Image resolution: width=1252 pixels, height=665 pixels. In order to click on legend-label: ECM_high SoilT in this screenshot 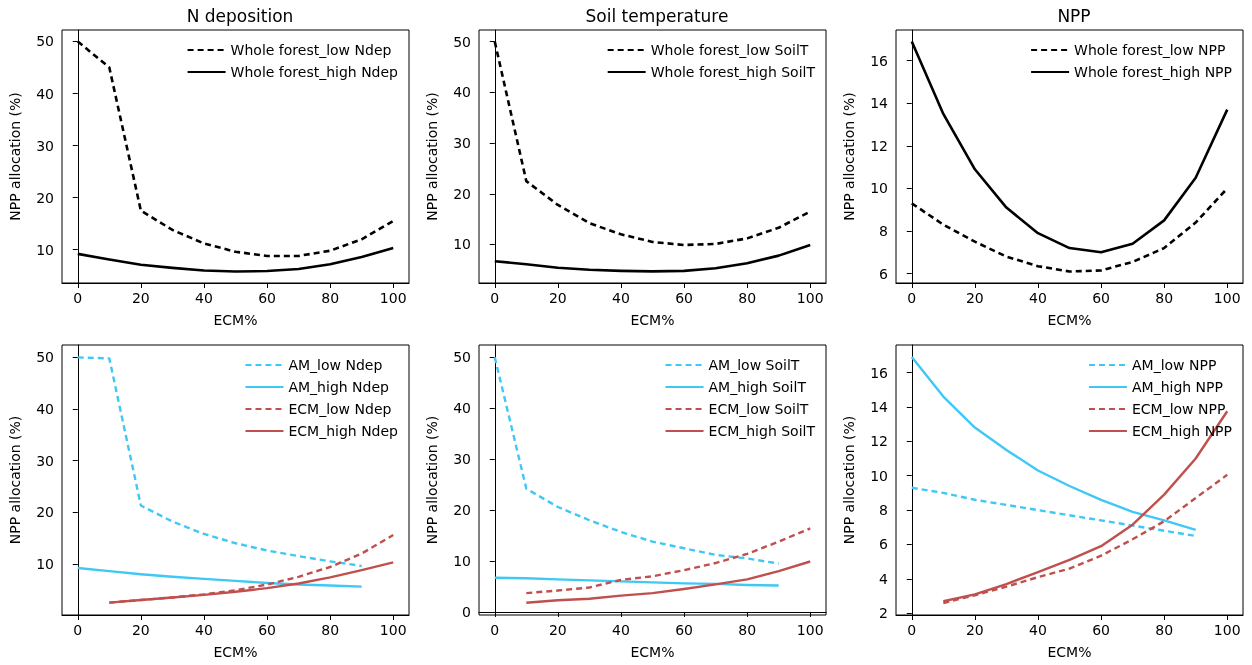, I will do `click(762, 431)`.